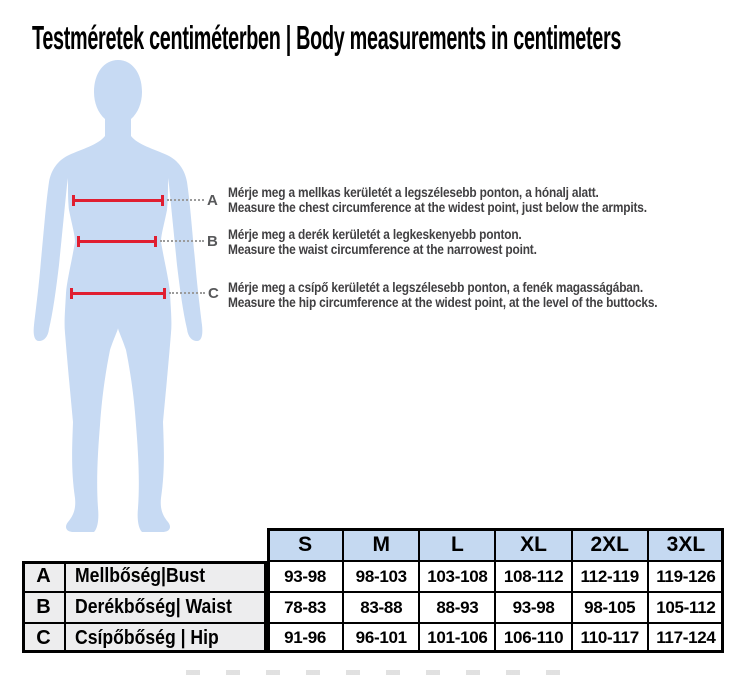 This screenshot has height=675, width=742. What do you see at coordinates (43, 576) in the screenshot?
I see `row-key-bust: A` at bounding box center [43, 576].